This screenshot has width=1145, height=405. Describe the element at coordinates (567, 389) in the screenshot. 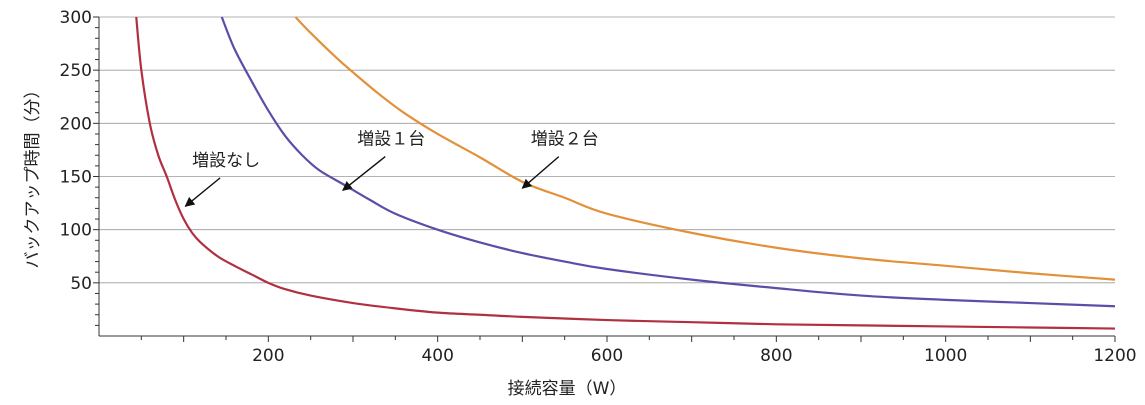

I see `x-axis-title: 接続容量（W）` at that location.